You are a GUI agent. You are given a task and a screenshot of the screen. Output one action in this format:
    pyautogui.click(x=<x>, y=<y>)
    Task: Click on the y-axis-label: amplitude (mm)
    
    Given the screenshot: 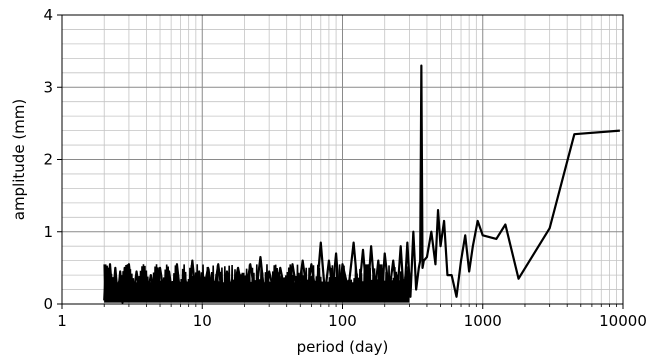 What is the action you would take?
    pyautogui.click(x=19, y=160)
    